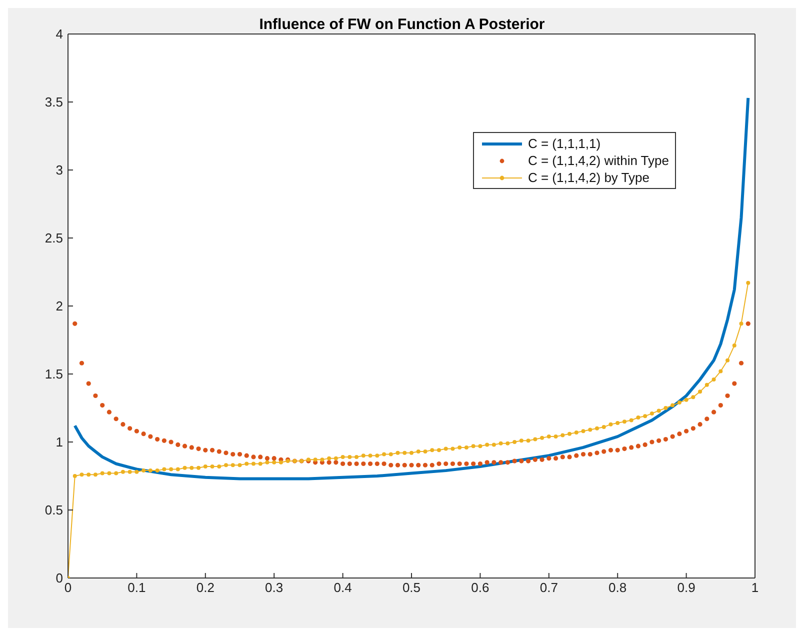  Describe the element at coordinates (564, 143) in the screenshot. I see `legend-label: C = (1,1,1,1)` at that location.